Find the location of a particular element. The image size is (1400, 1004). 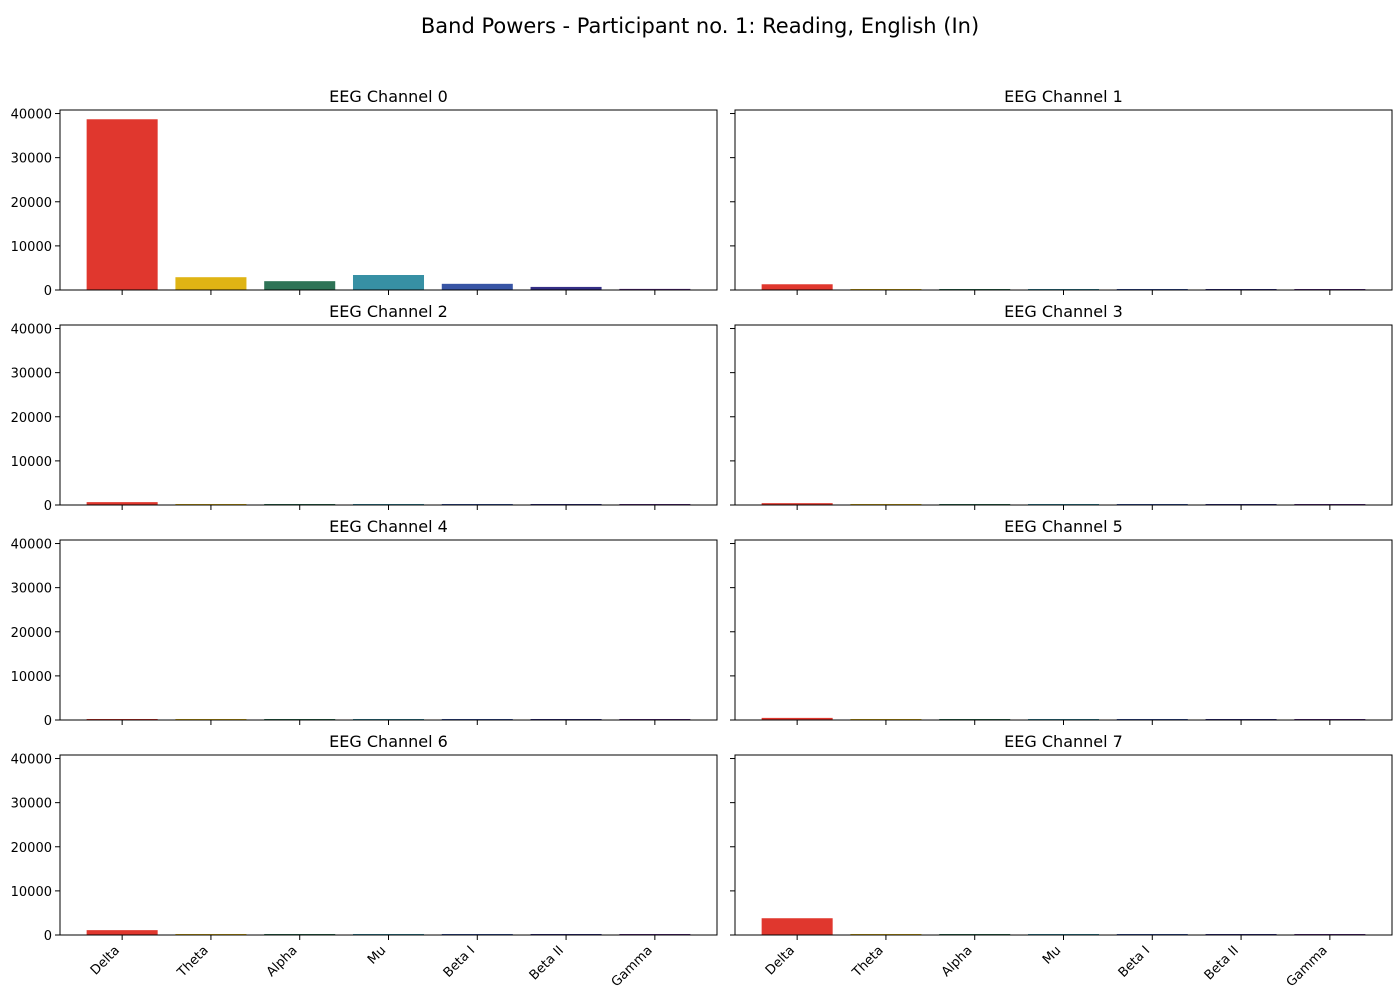

bar-beta-ii is located at coordinates (566, 288).